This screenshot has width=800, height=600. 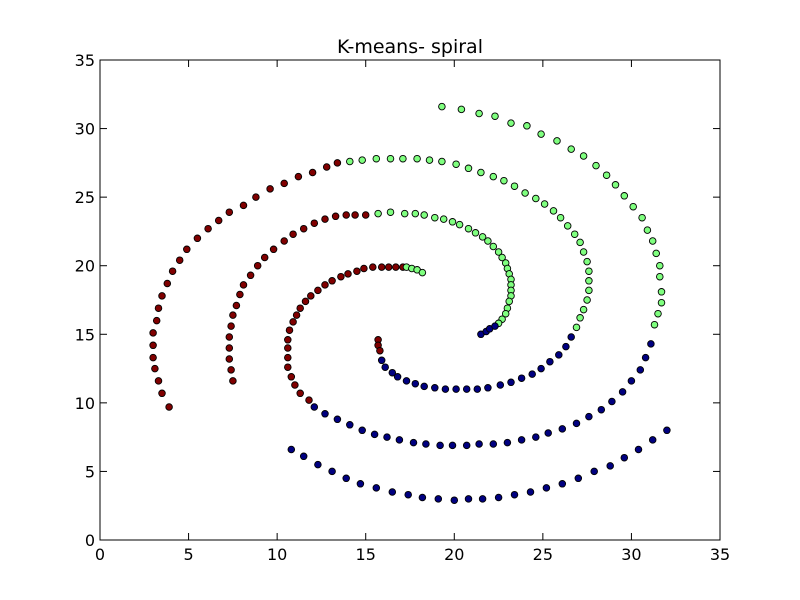 What do you see at coordinates (85, 403) in the screenshot?
I see `y-tick-label-10: 10` at bounding box center [85, 403].